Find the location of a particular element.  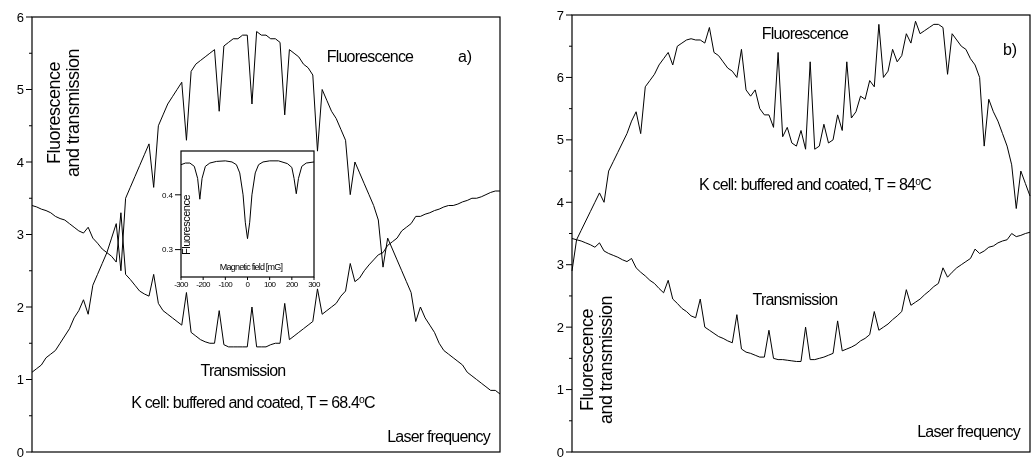

x-tick-label: -300 is located at coordinates (181, 285).